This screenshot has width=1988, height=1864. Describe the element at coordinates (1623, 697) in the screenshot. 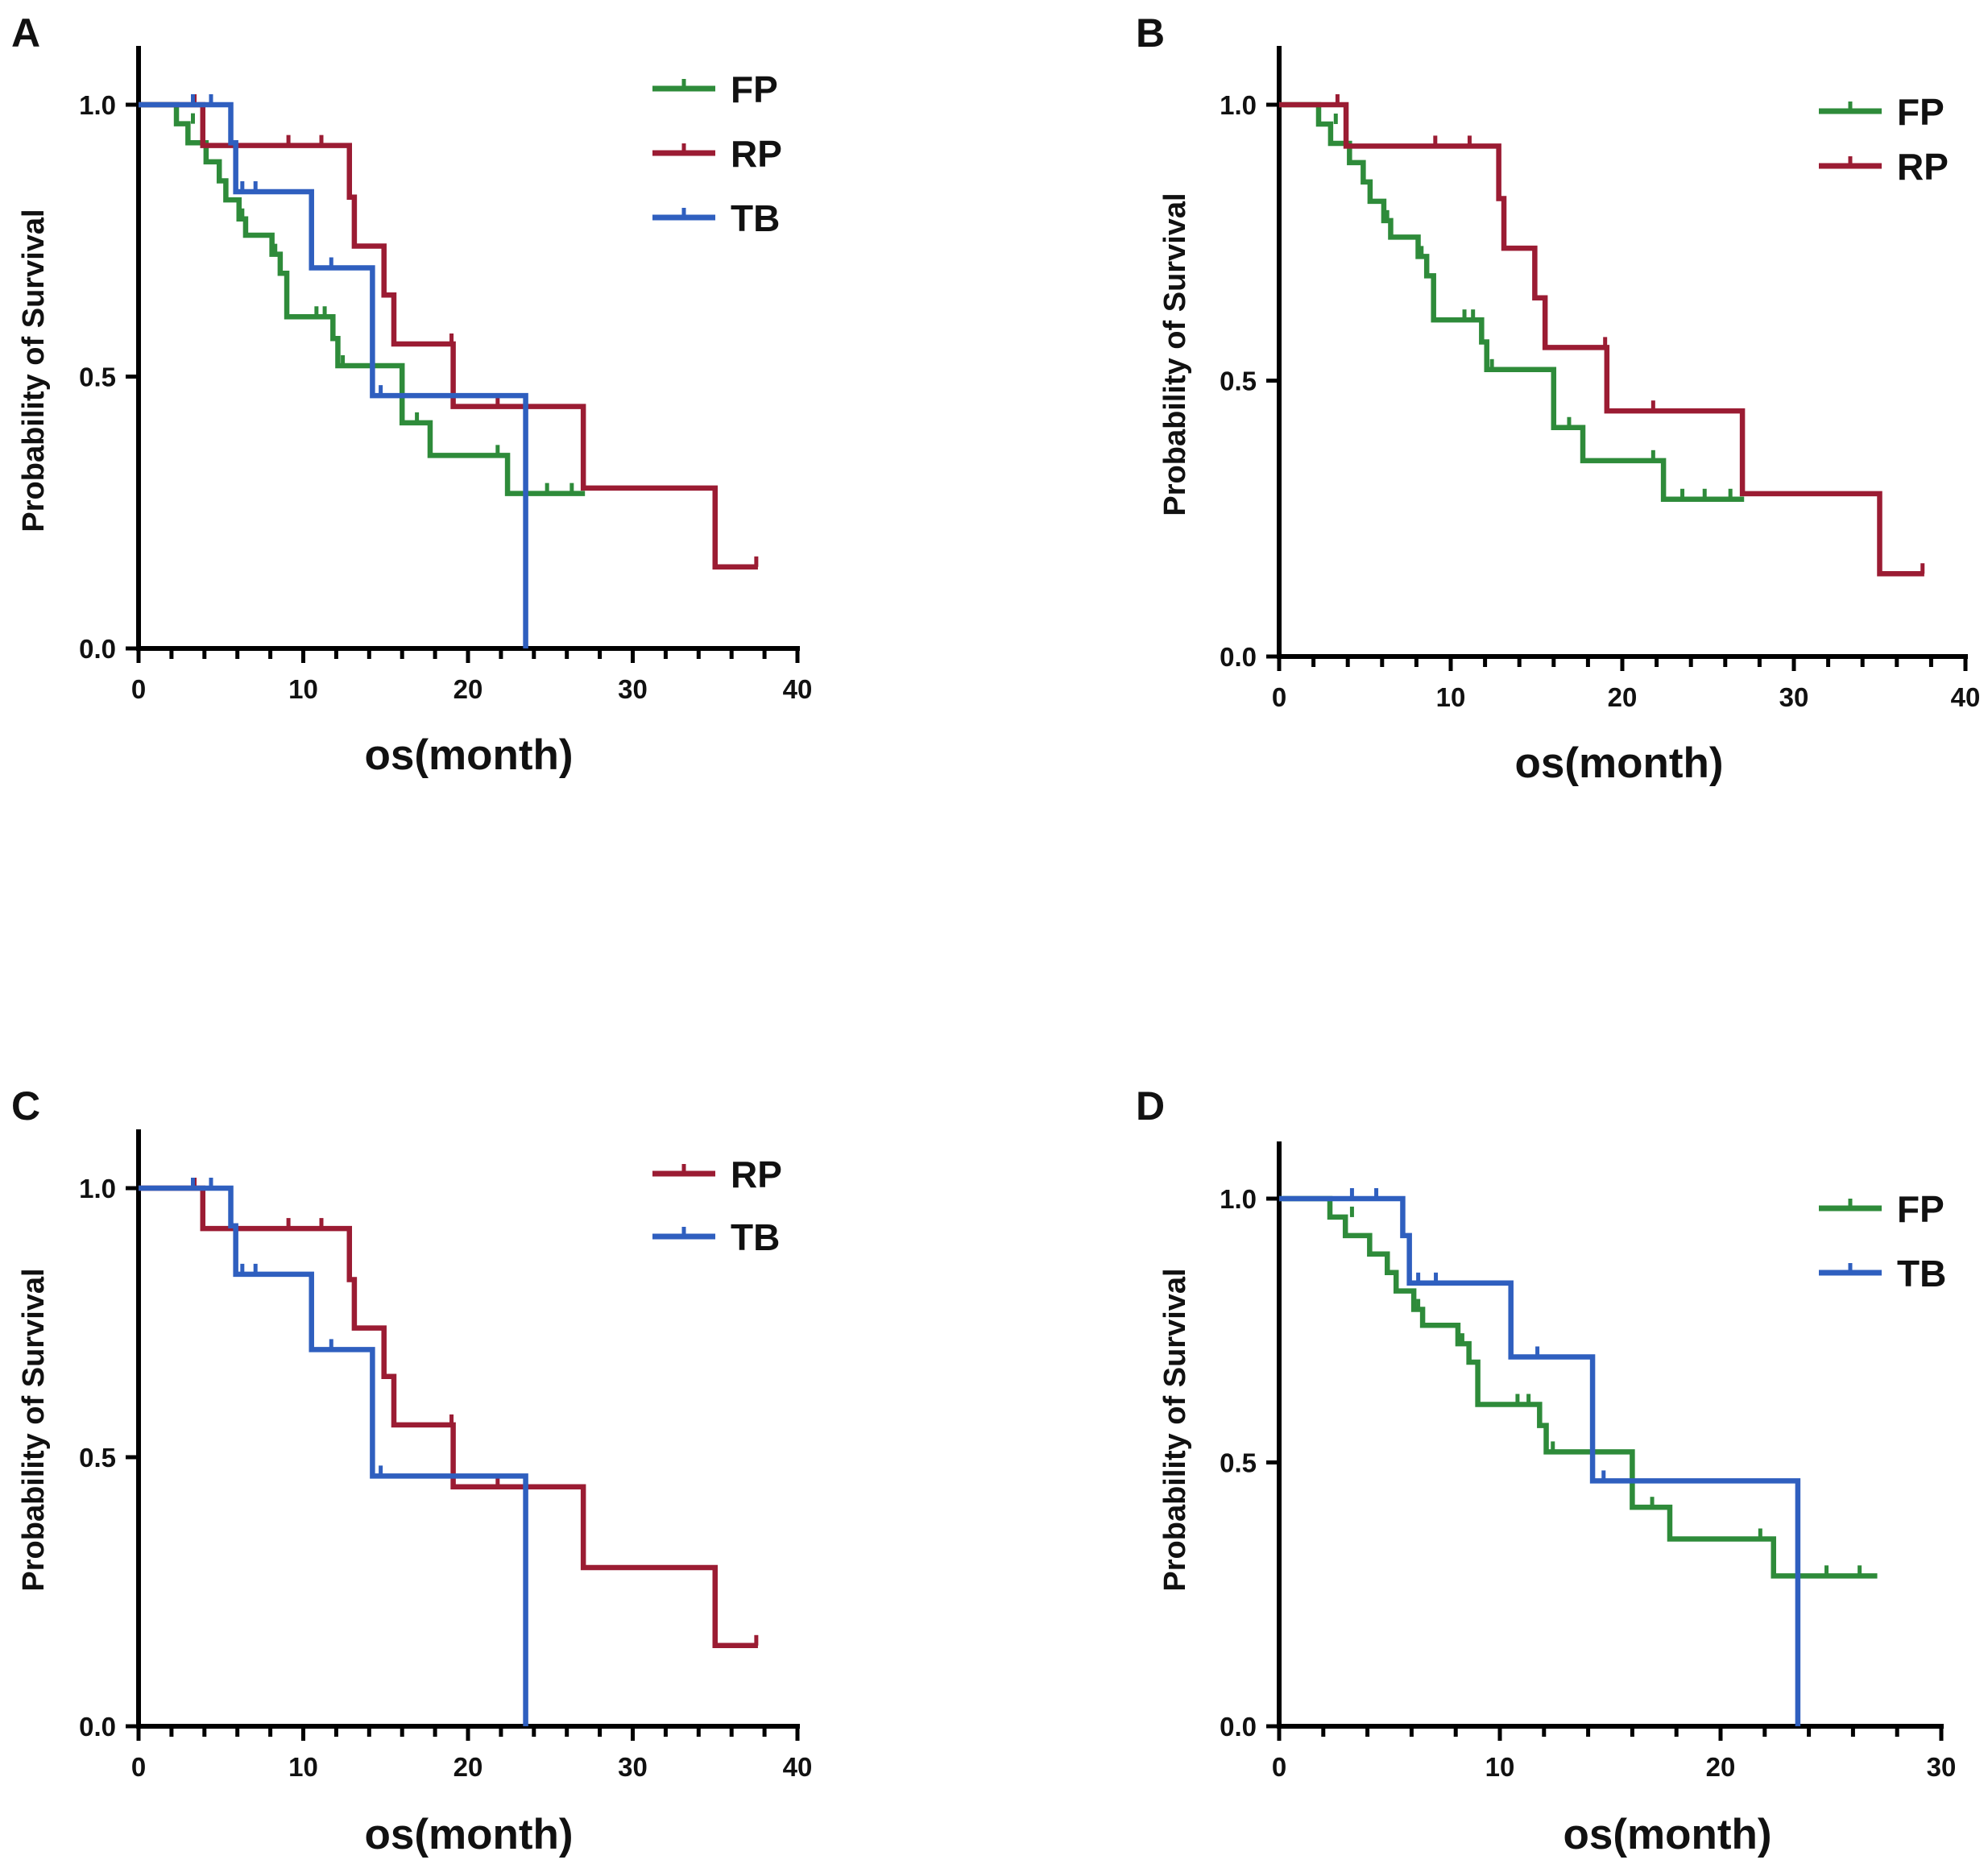

I see `x-tick-label-b: 20` at that location.